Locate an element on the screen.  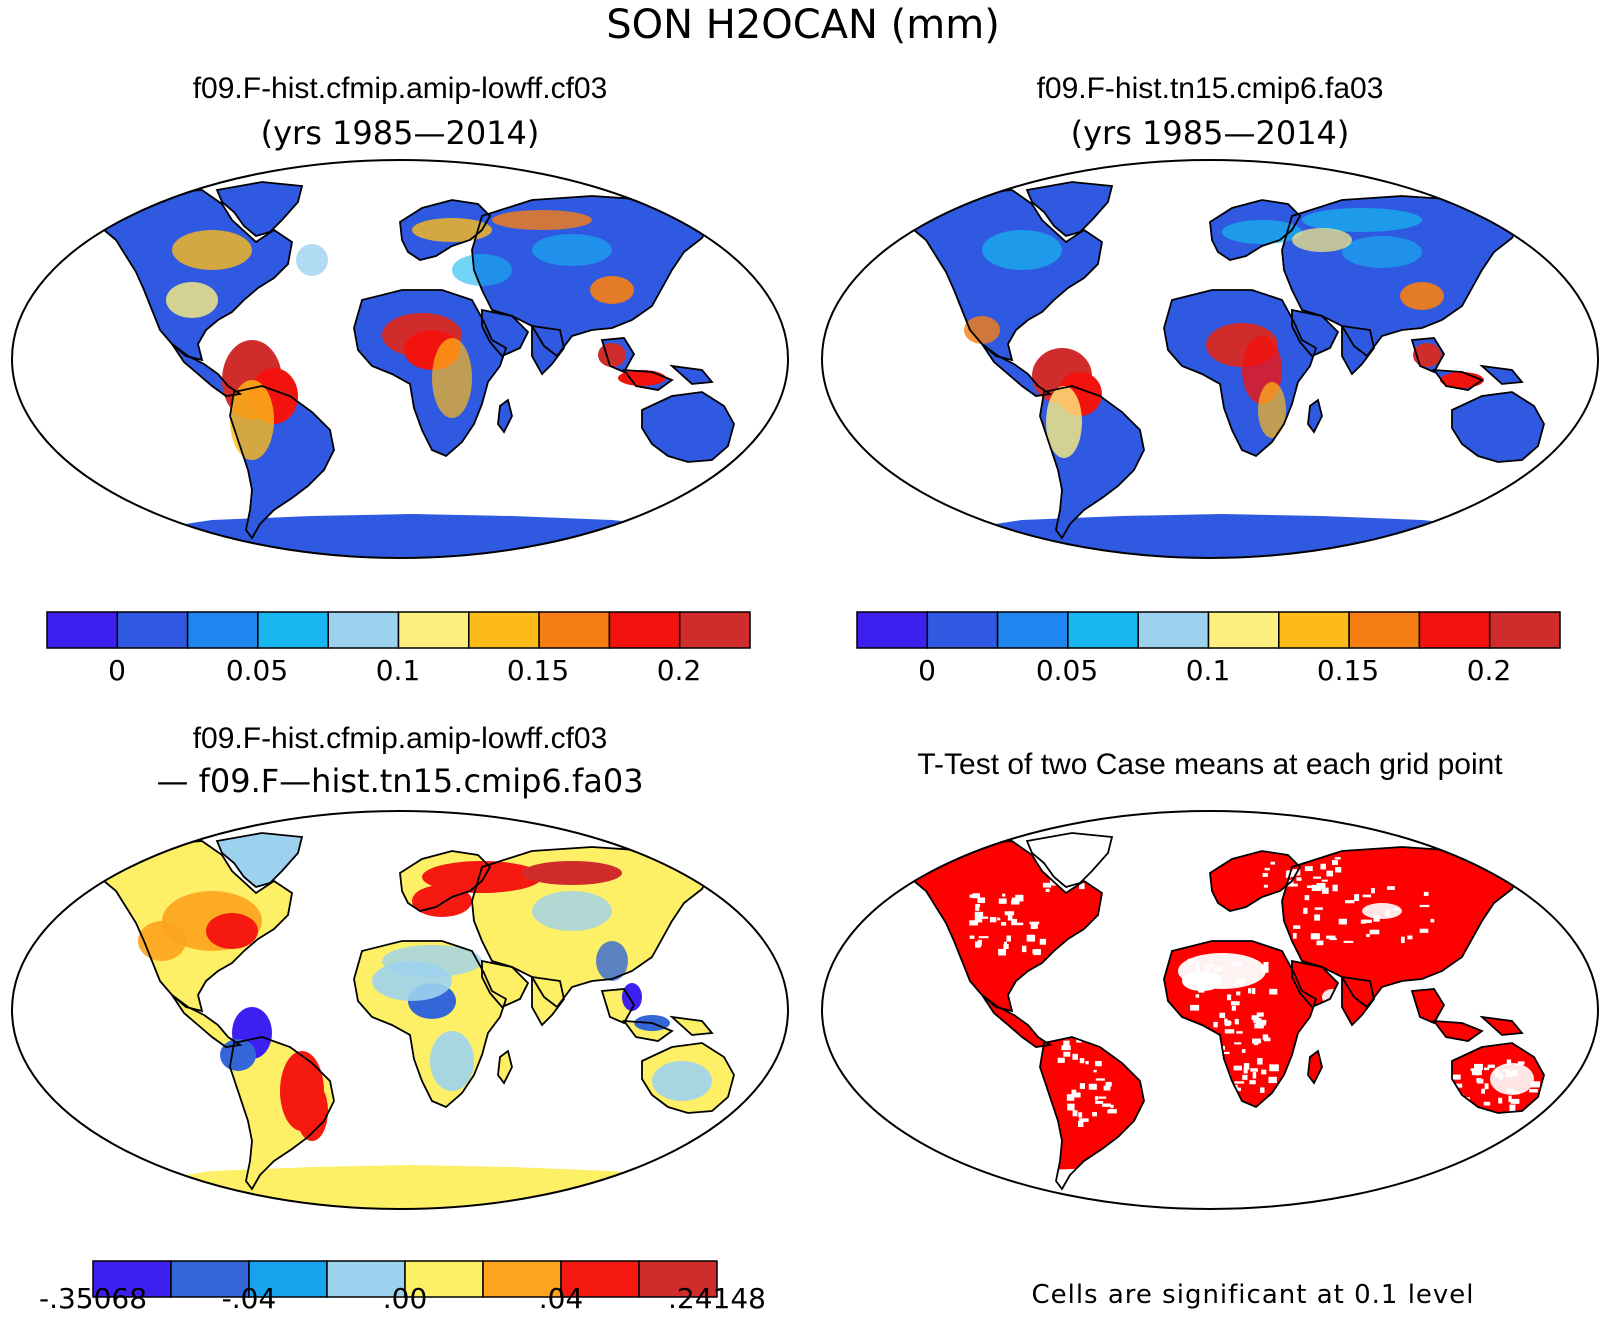
map-panel-ttest is located at coordinates (1229, 1020).